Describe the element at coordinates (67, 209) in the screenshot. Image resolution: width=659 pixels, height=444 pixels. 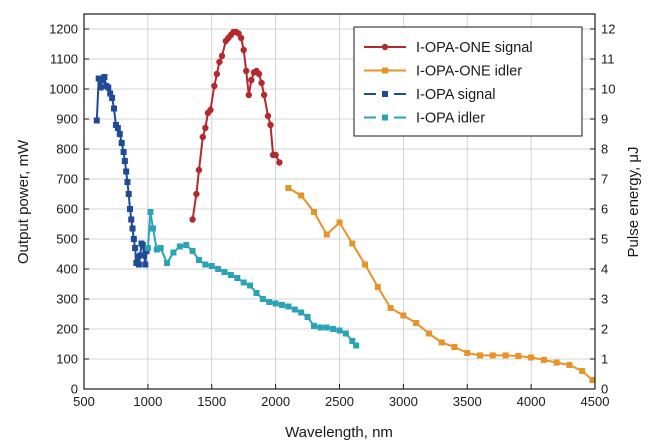
I see `y-tick-label: 600` at that location.